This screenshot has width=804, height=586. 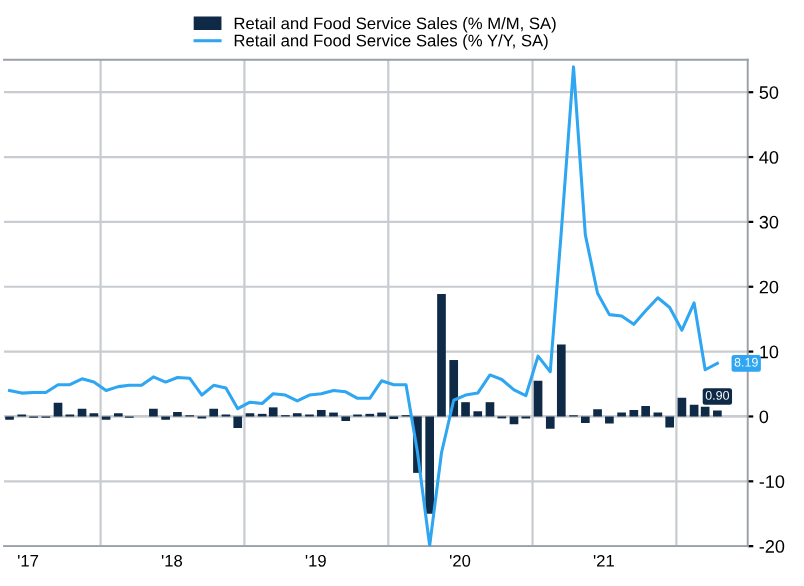 I want to click on legend-label: Retail and Food Service Sales (% Y/Y, SA), so click(x=391, y=42).